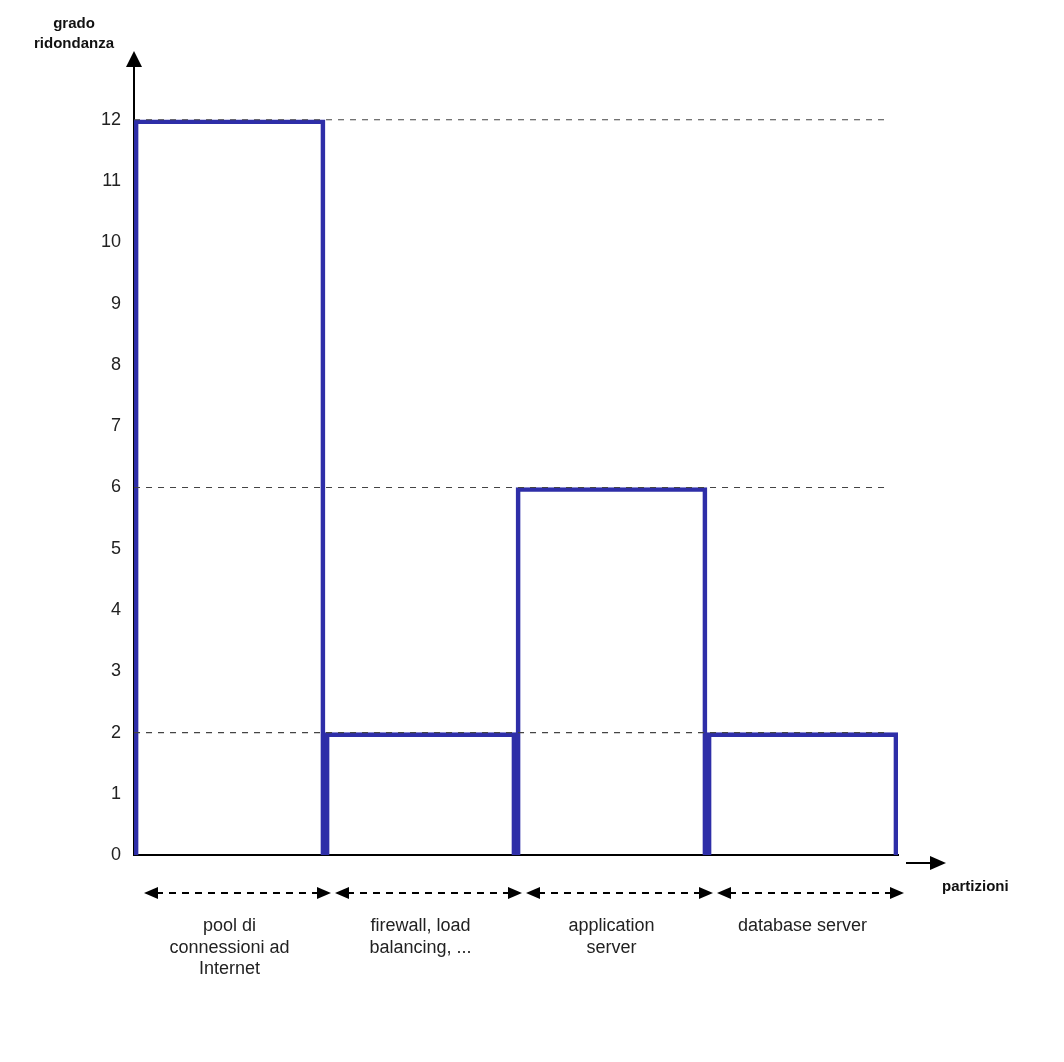  I want to click on x-axis-title: partizioni, so click(975, 886).